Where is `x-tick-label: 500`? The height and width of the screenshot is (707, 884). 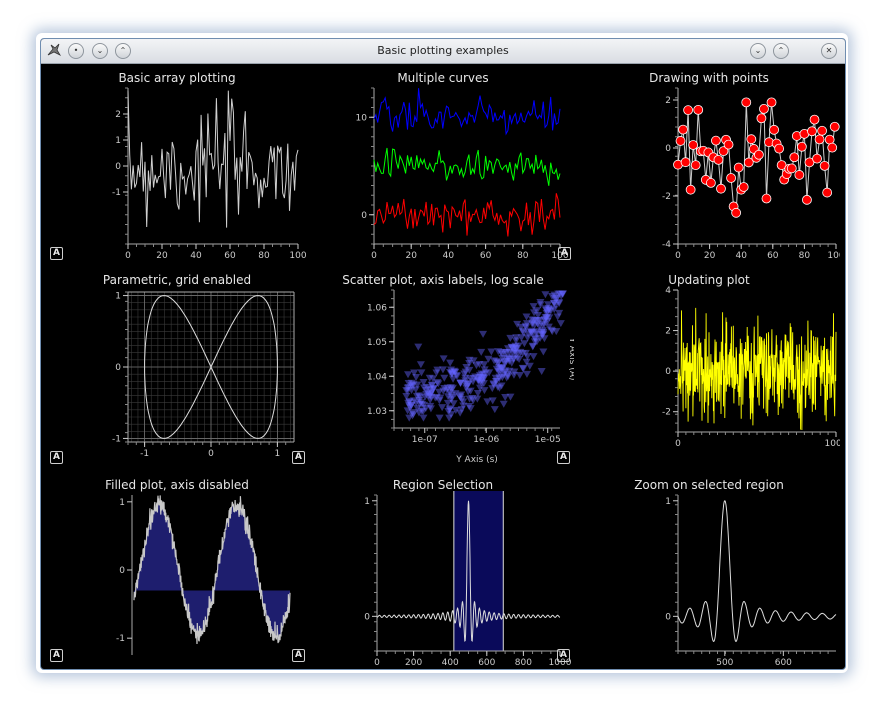 x-tick-label: 500 is located at coordinates (724, 663).